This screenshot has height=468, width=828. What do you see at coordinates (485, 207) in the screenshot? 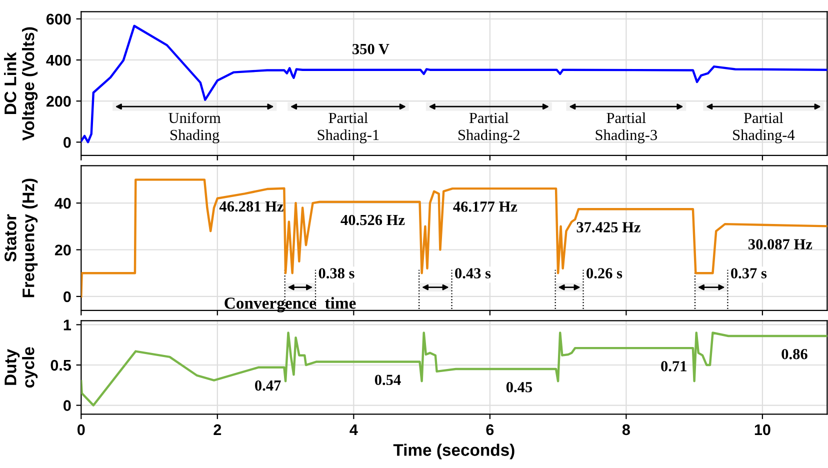
I see `annotation: 46.177 Hz` at bounding box center [485, 207].